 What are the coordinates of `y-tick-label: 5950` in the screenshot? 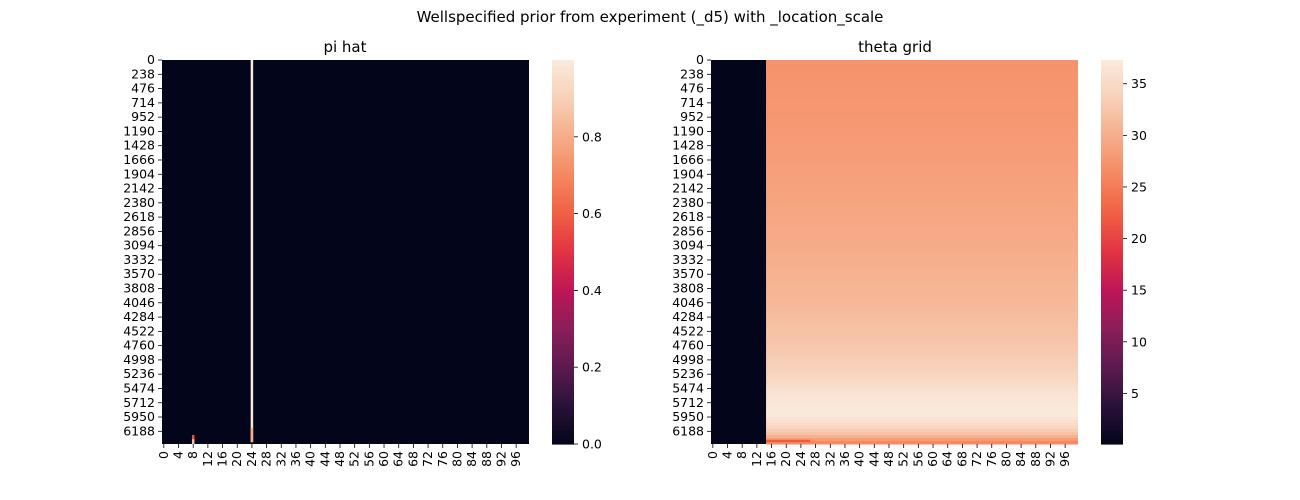 It's located at (688, 416).